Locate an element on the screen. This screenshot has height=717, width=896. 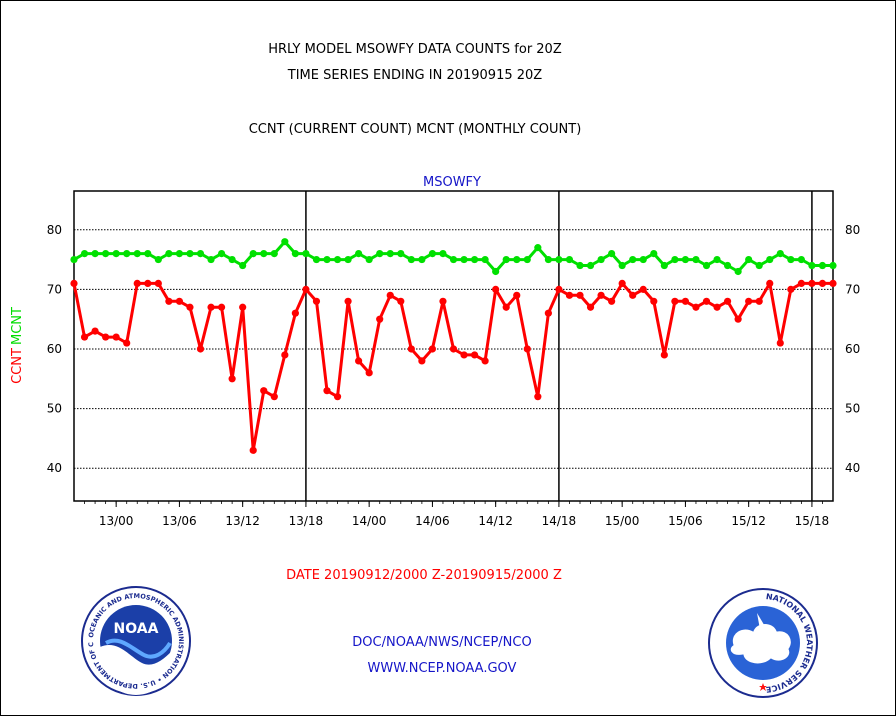
y-tick-right-50: 50 is located at coordinates (852, 409).